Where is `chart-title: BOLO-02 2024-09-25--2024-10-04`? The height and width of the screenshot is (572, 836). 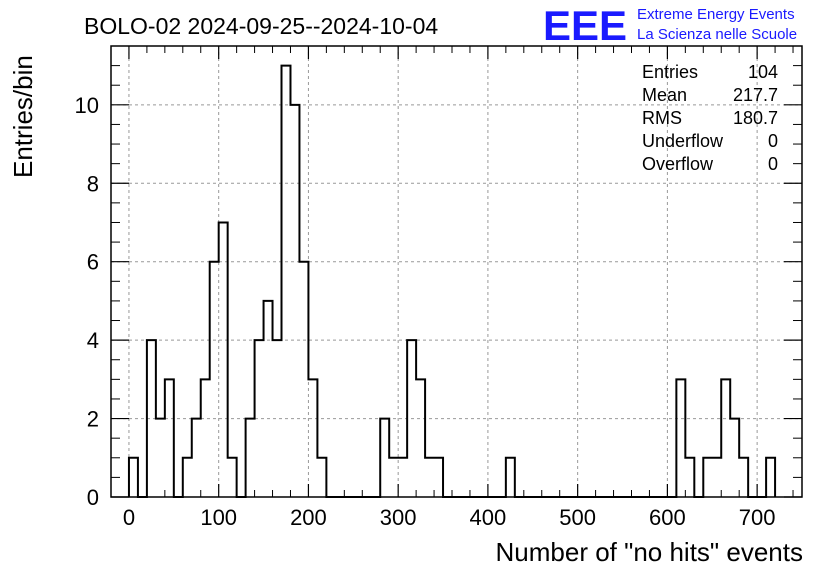 chart-title: BOLO-02 2024-09-25--2024-10-04 is located at coordinates (261, 26).